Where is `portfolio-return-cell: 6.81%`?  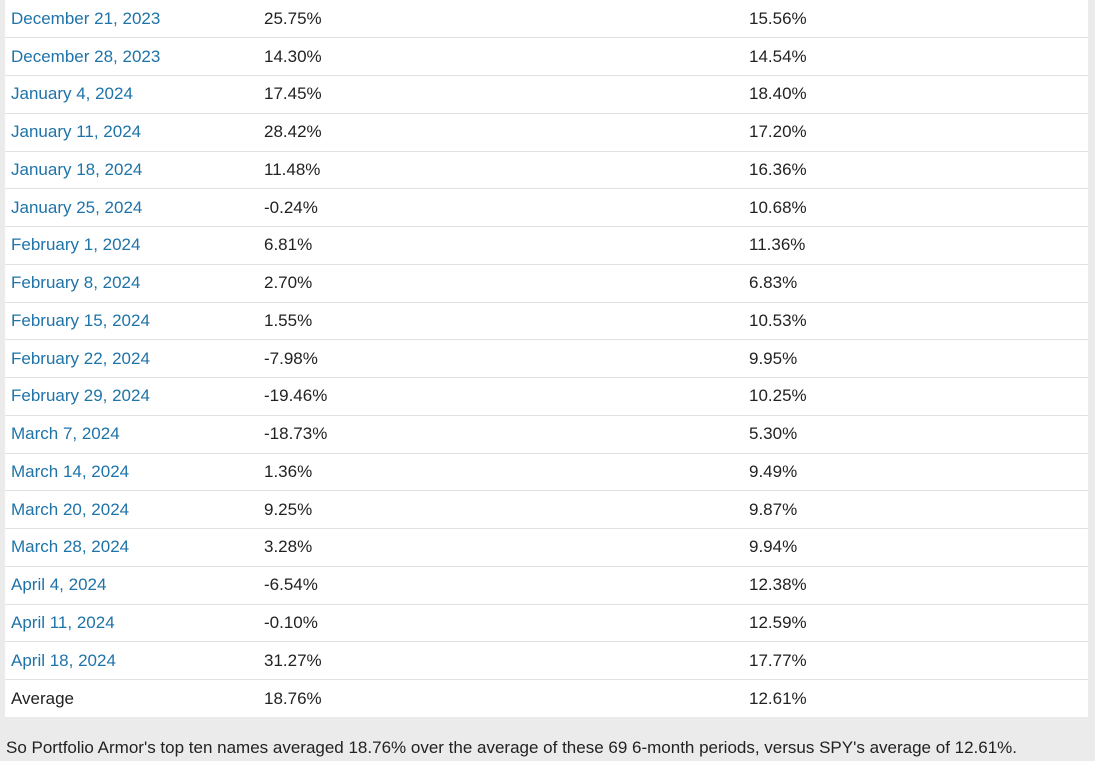 portfolio-return-cell: 6.81% is located at coordinates (500, 245).